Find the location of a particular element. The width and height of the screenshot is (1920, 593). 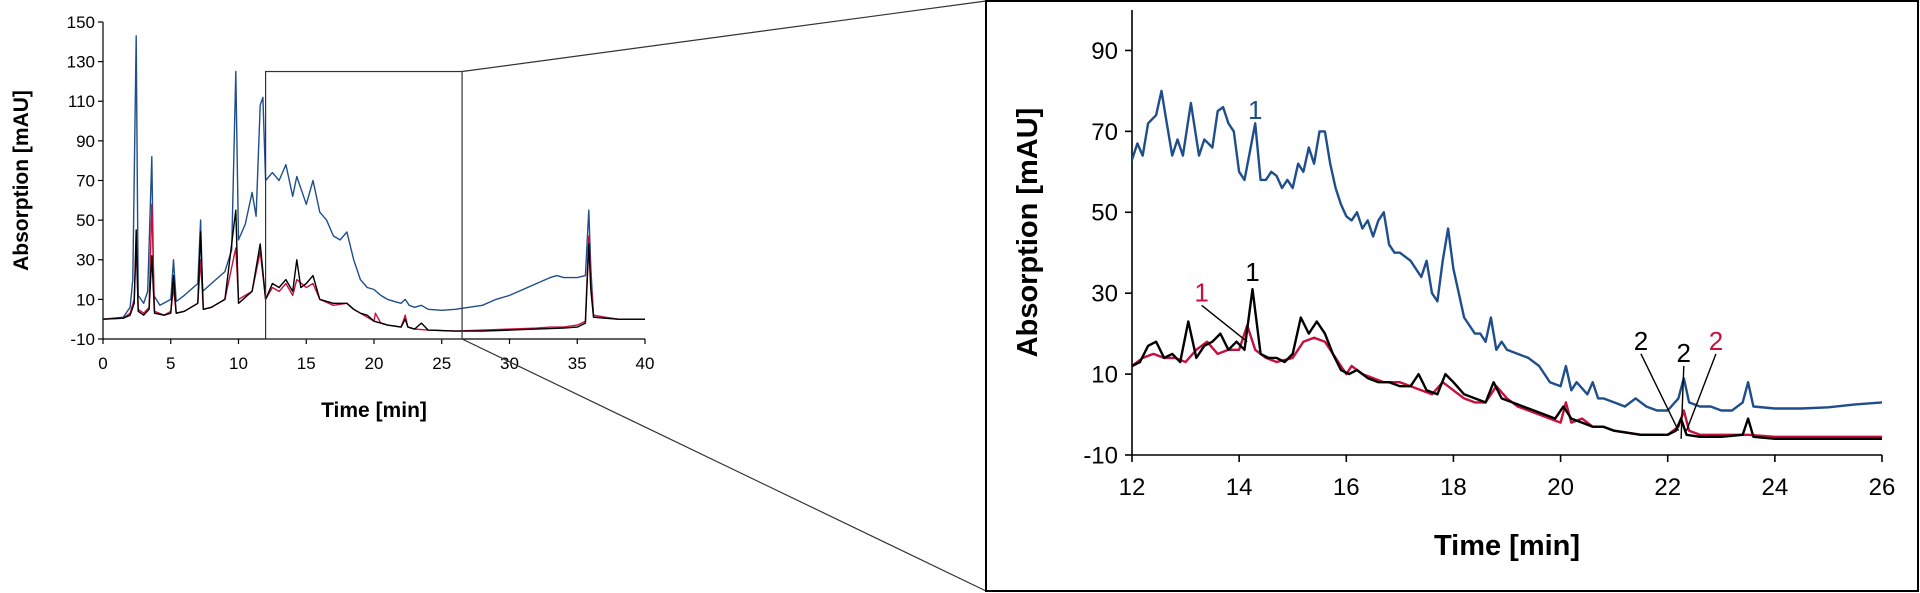

y-tick-label: 150 is located at coordinates (81, 22).